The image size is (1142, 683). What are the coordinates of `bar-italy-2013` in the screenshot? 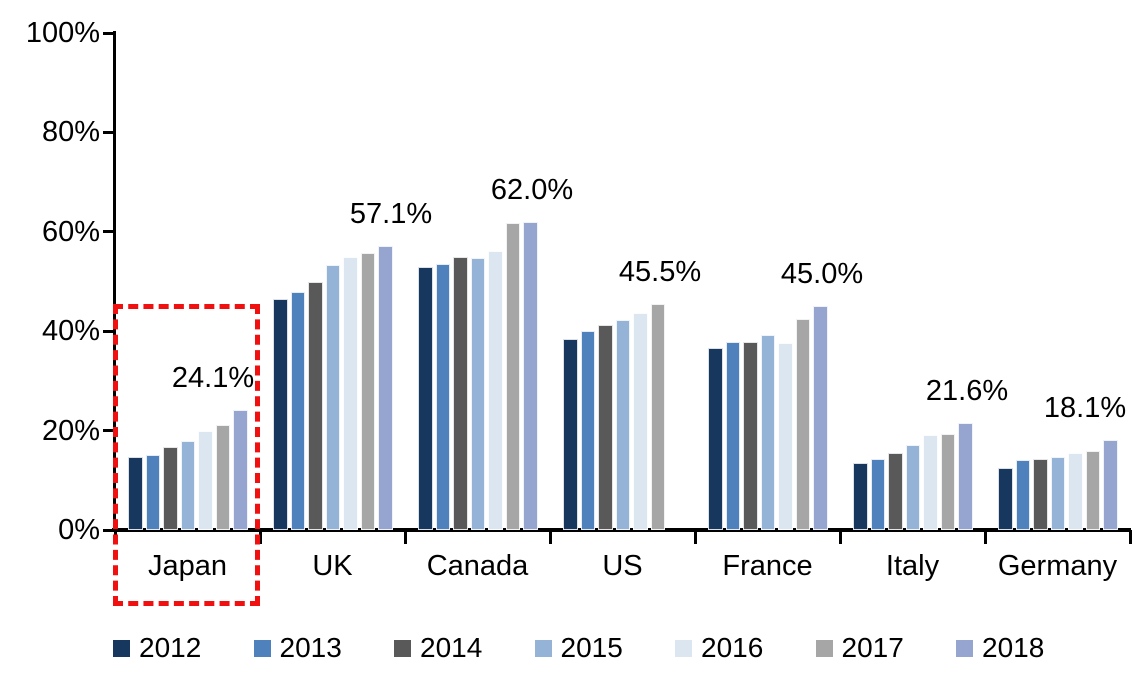 It's located at (877, 494).